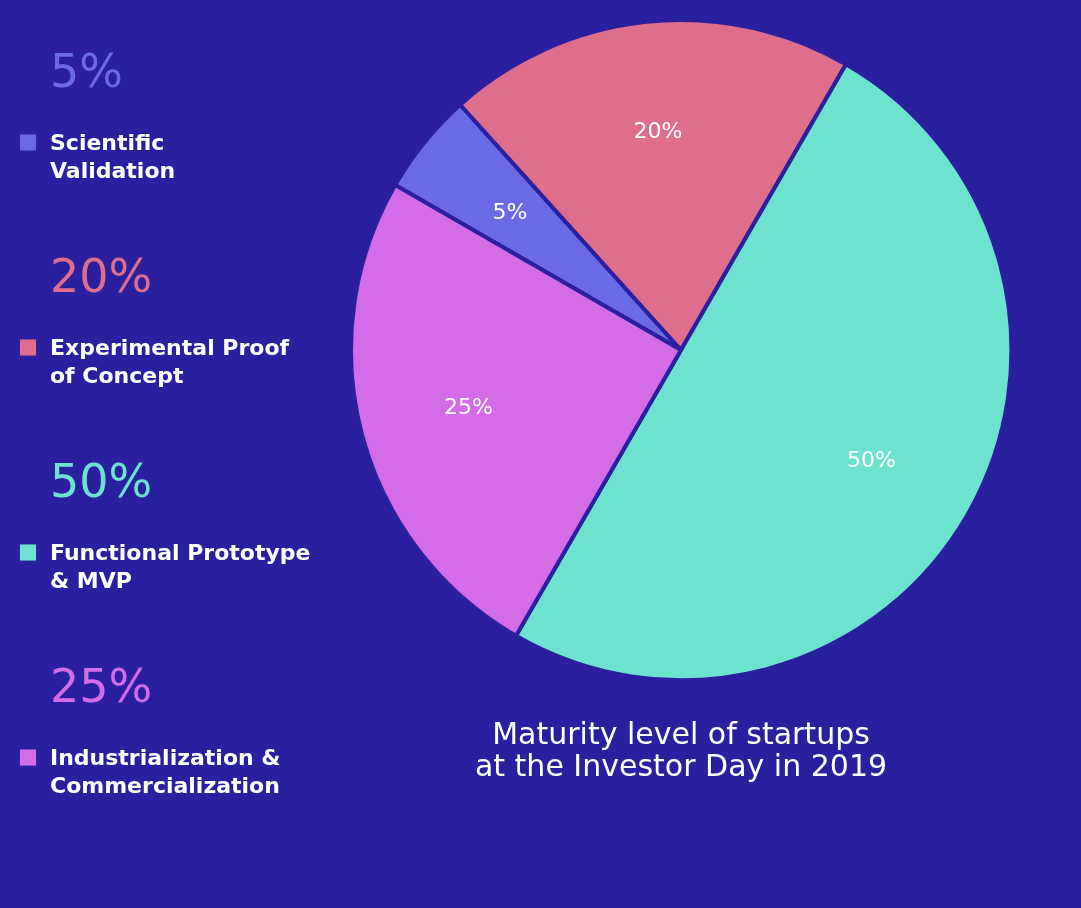 The image size is (1081, 908). I want to click on legend-label: Experimental Proof of Concept, so click(170, 361).